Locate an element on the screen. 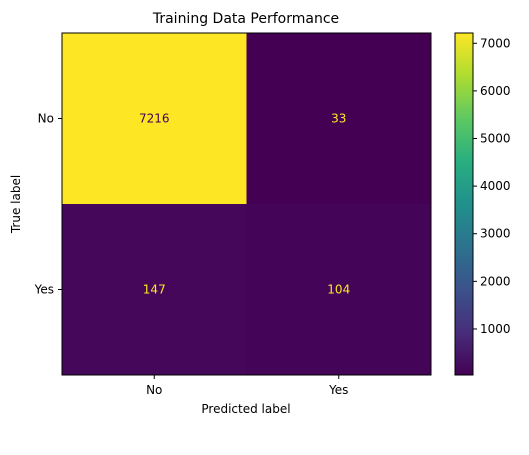 Image resolution: width=529 pixels, height=455 pixels. colorbar-tick-label: 3000 is located at coordinates (495, 234).